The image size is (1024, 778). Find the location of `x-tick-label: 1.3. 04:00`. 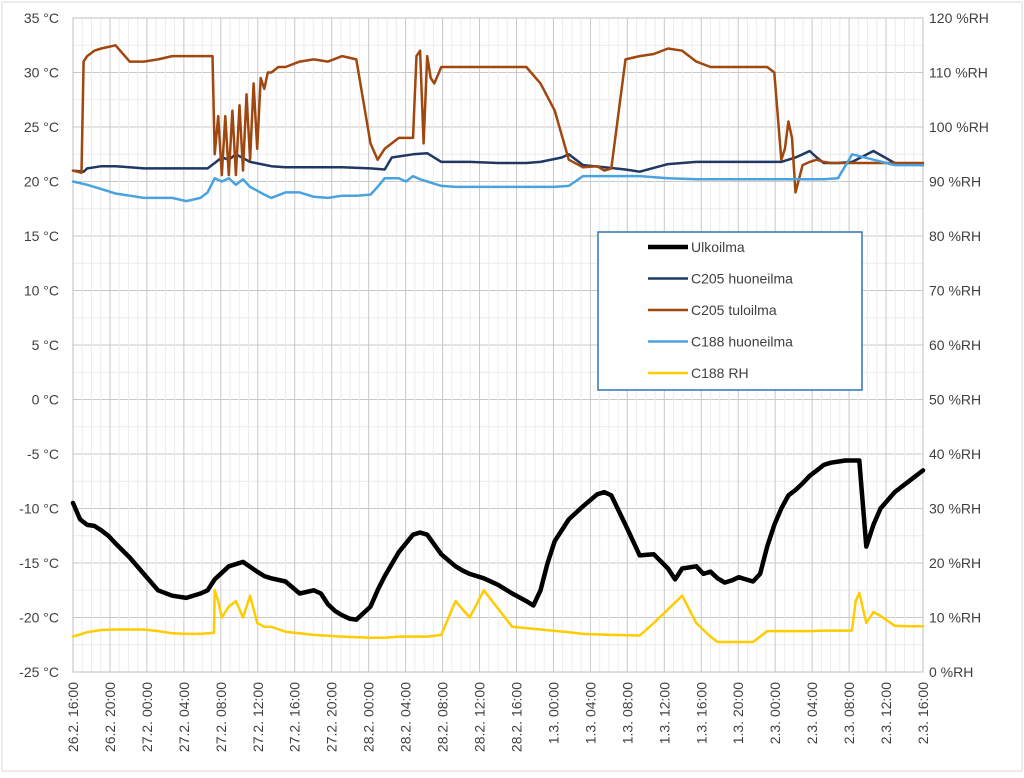

x-tick-label: 1.3. 04:00 is located at coordinates (590, 713).